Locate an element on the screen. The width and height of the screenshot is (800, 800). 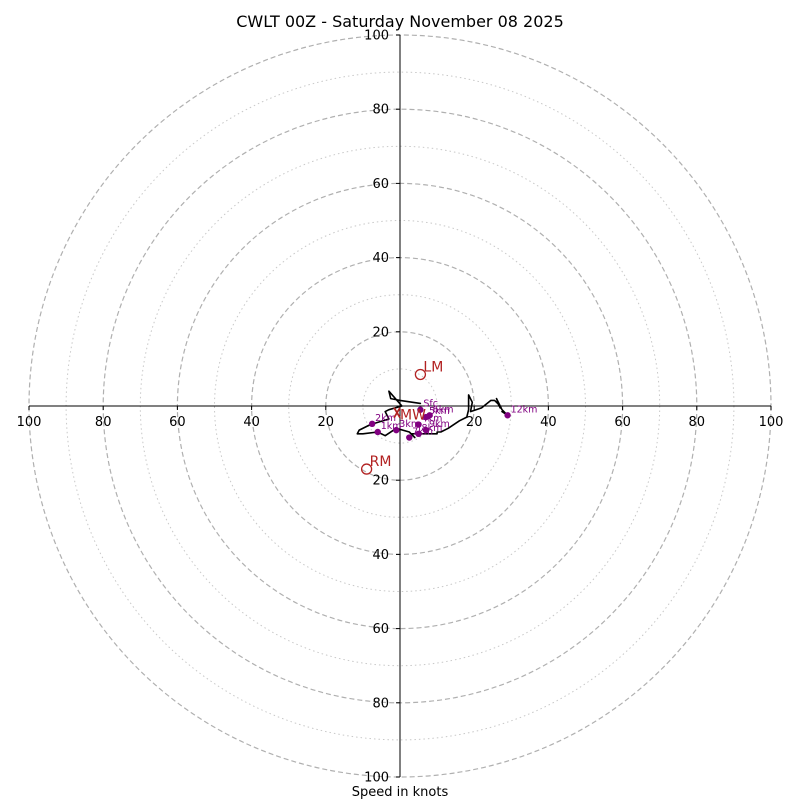
height-marker-label: Sfc is located at coordinates (430, 404).